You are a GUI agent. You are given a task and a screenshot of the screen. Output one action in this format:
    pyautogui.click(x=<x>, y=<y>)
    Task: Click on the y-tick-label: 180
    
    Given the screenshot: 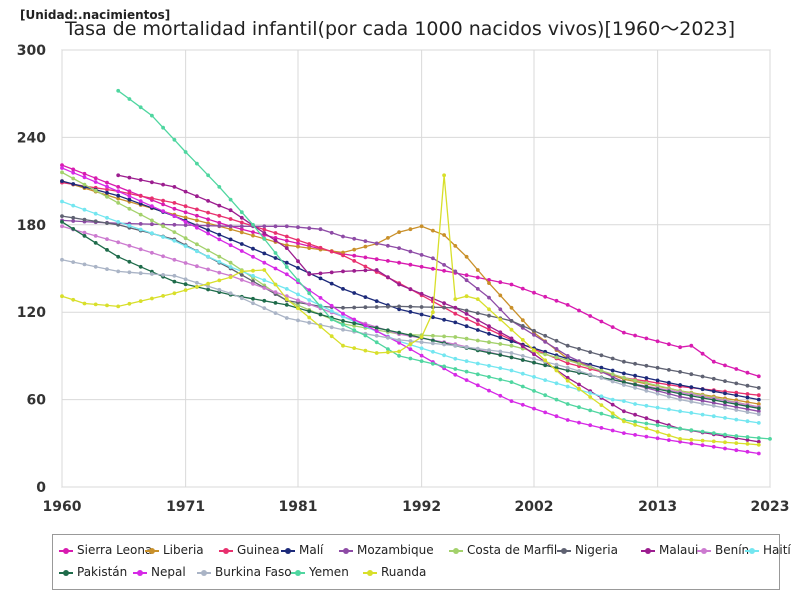 What is the action you would take?
    pyautogui.click(x=31, y=226)
    